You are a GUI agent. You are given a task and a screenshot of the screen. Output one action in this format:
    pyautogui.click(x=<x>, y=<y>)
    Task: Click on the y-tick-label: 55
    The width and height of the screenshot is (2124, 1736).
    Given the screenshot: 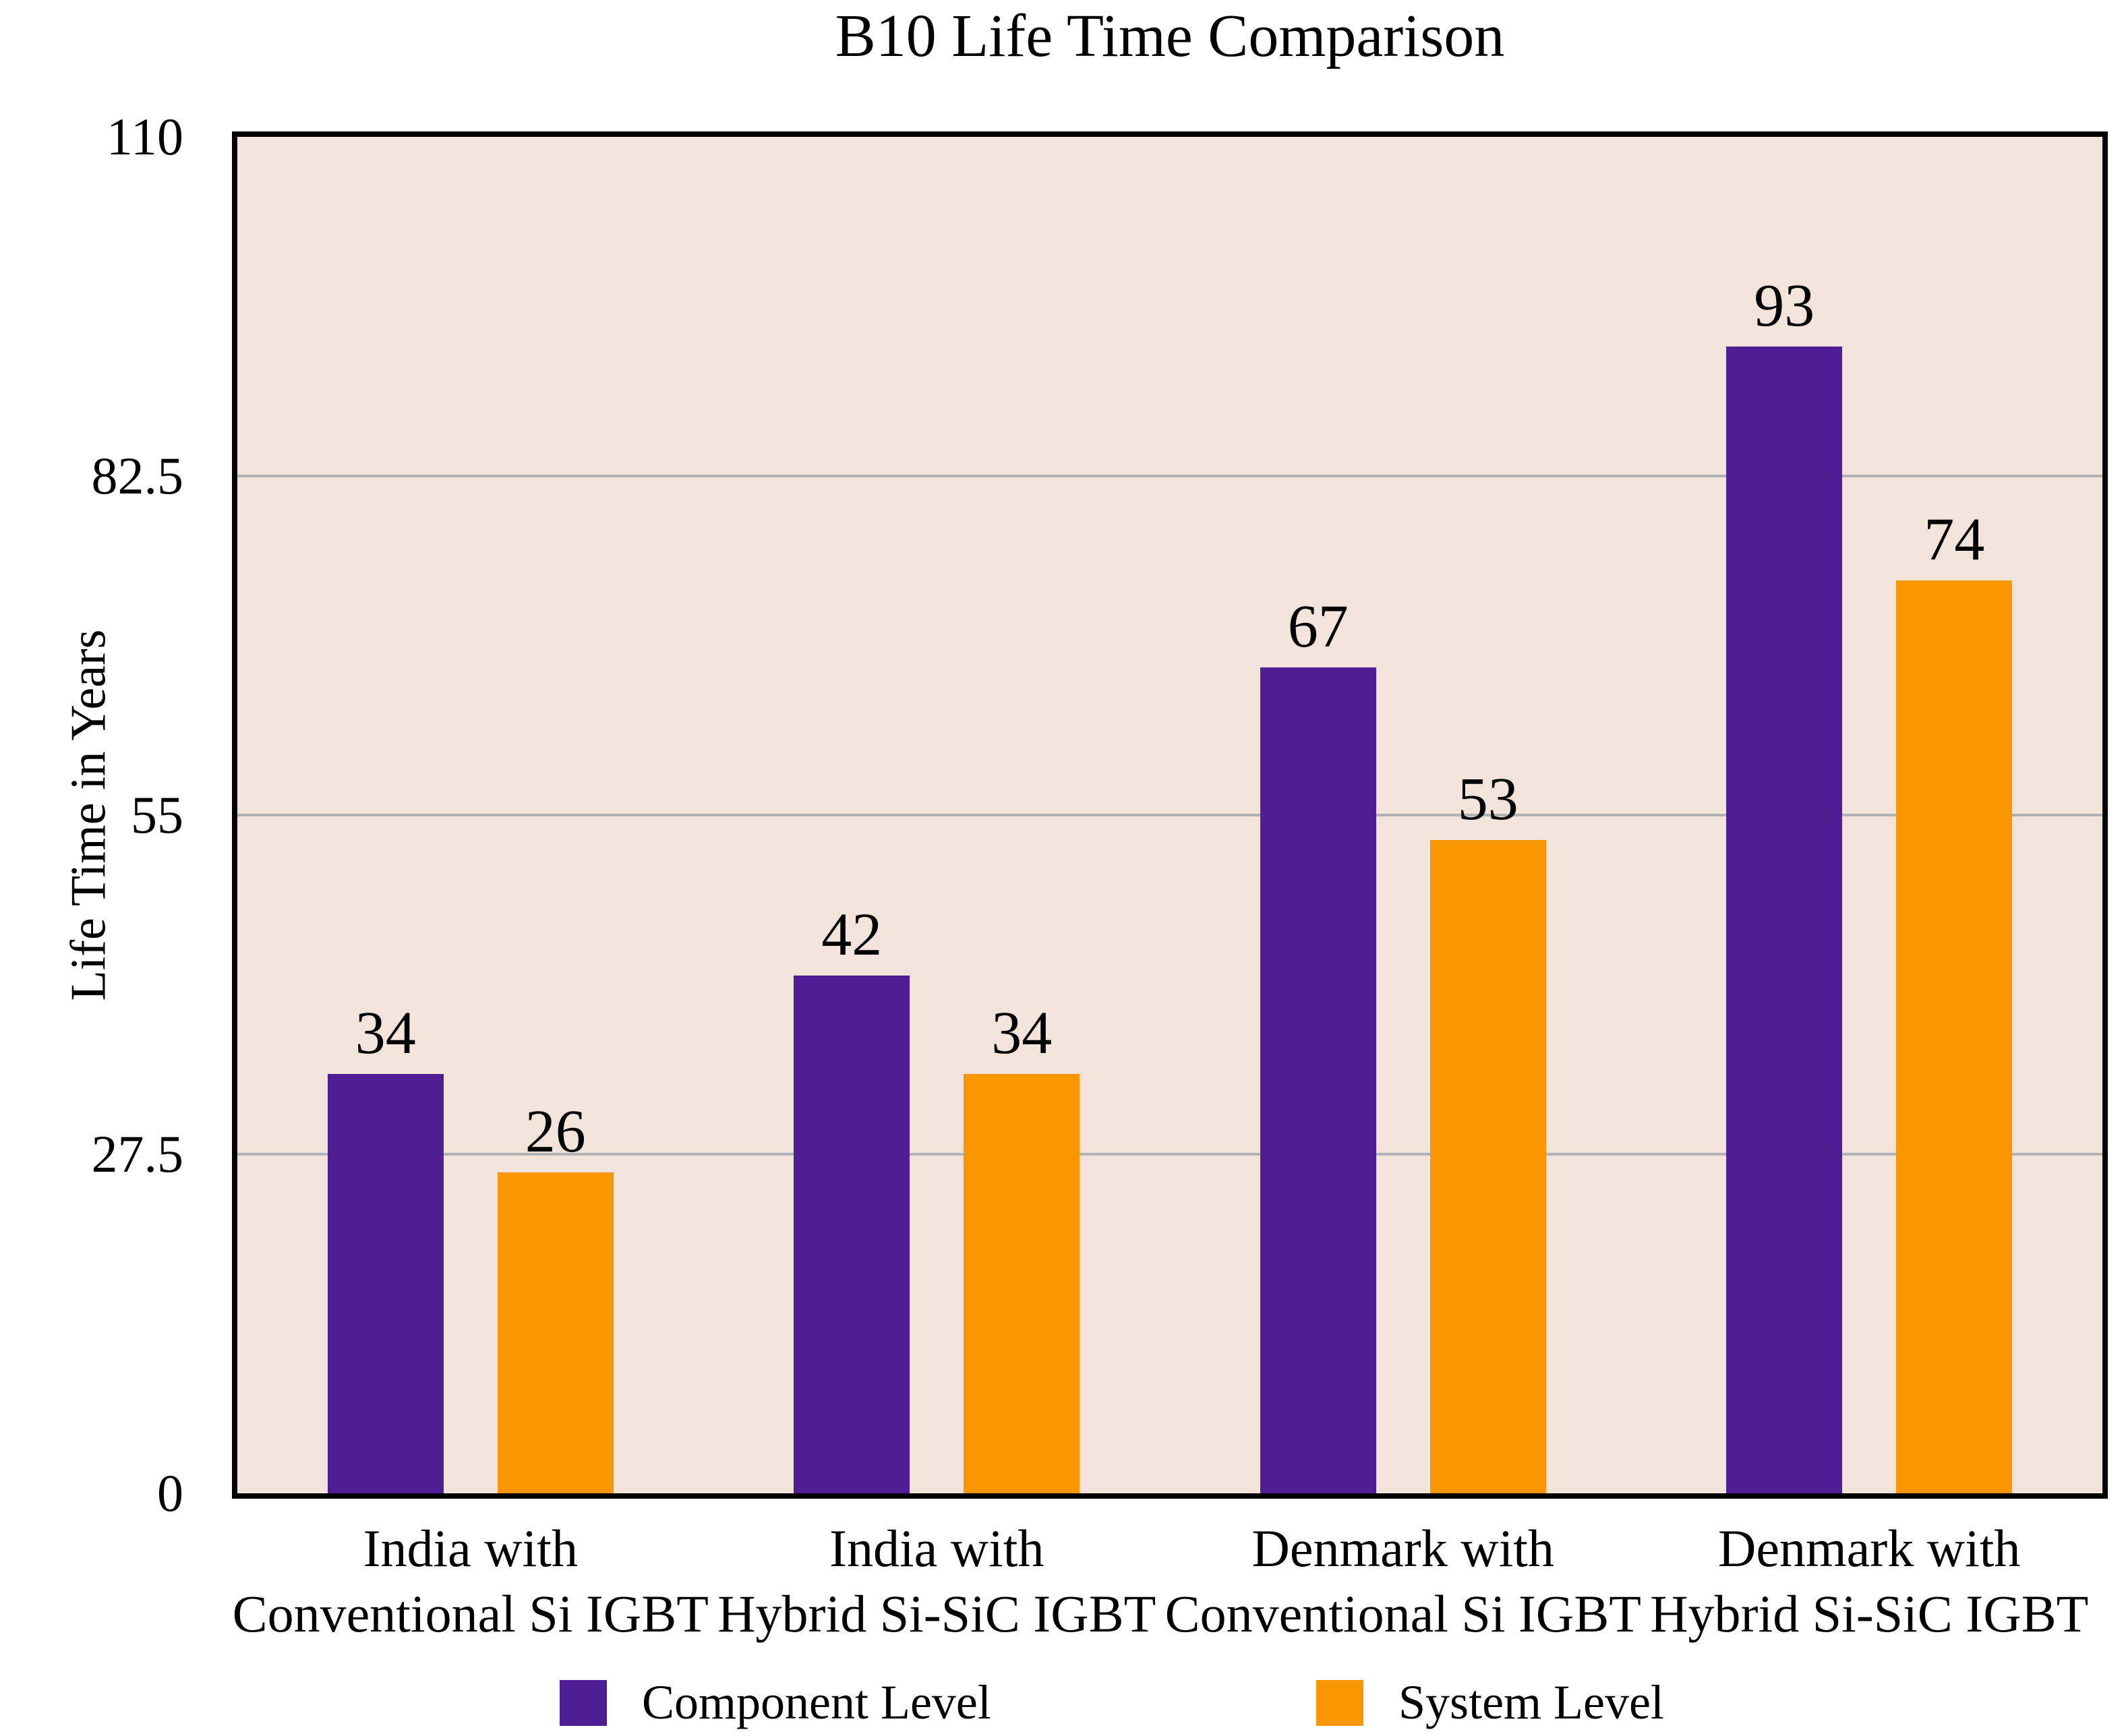 What is the action you would take?
    pyautogui.click(x=157, y=815)
    